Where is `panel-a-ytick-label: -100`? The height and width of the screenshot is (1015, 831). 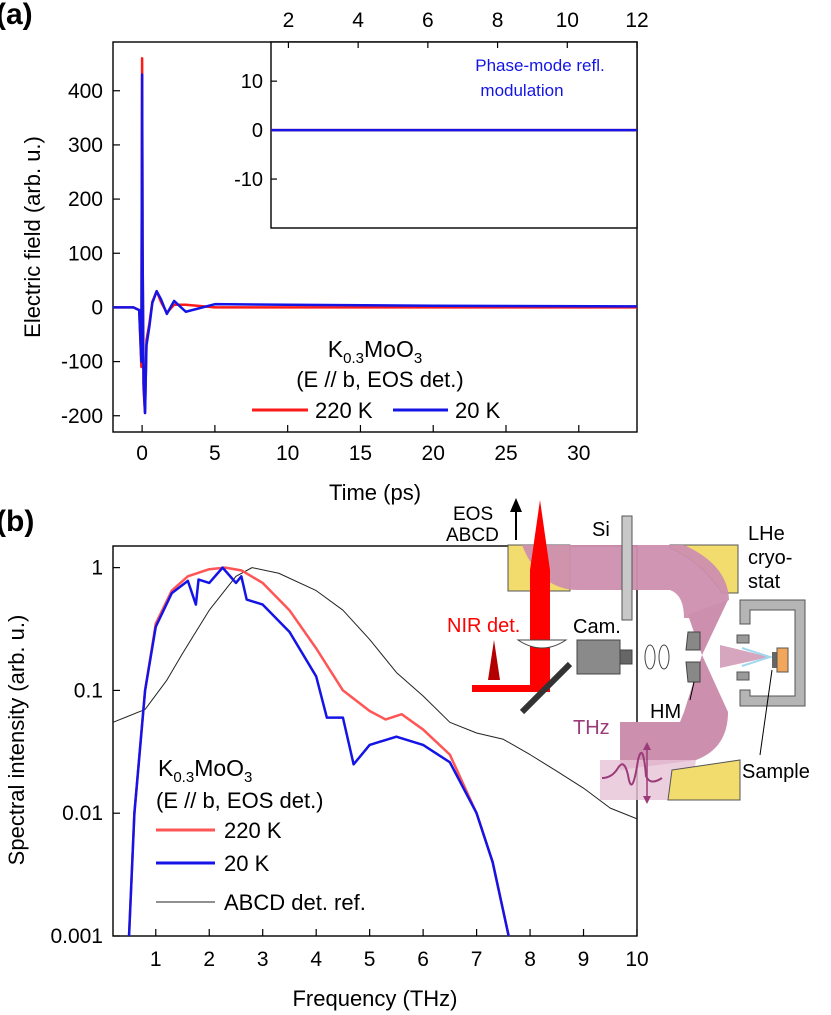
panel-a-ytick-label: -100 is located at coordinates (82, 362).